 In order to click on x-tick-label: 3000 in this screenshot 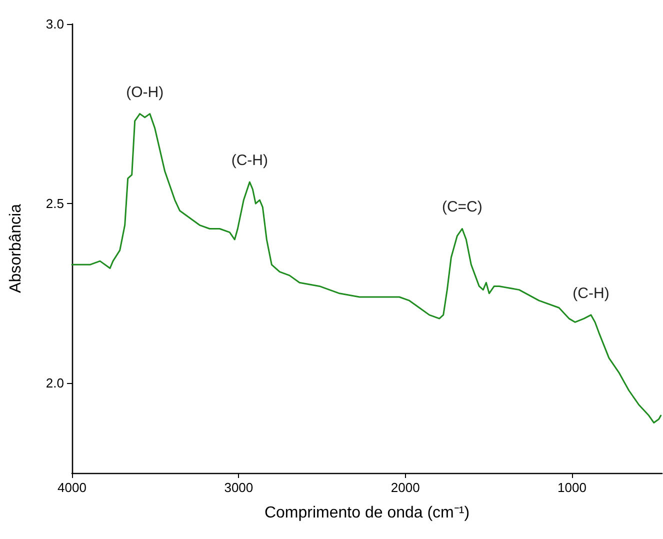, I will do `click(239, 487)`.